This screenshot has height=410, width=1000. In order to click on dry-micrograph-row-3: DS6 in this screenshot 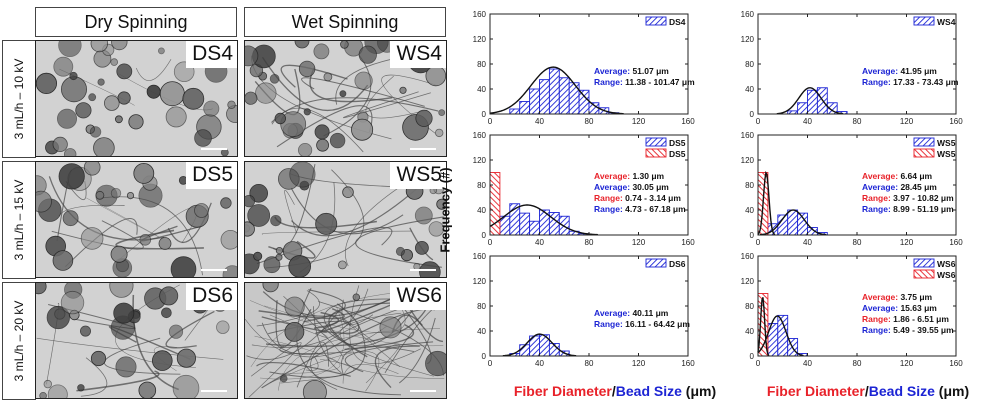, I will do `click(136, 340)`.